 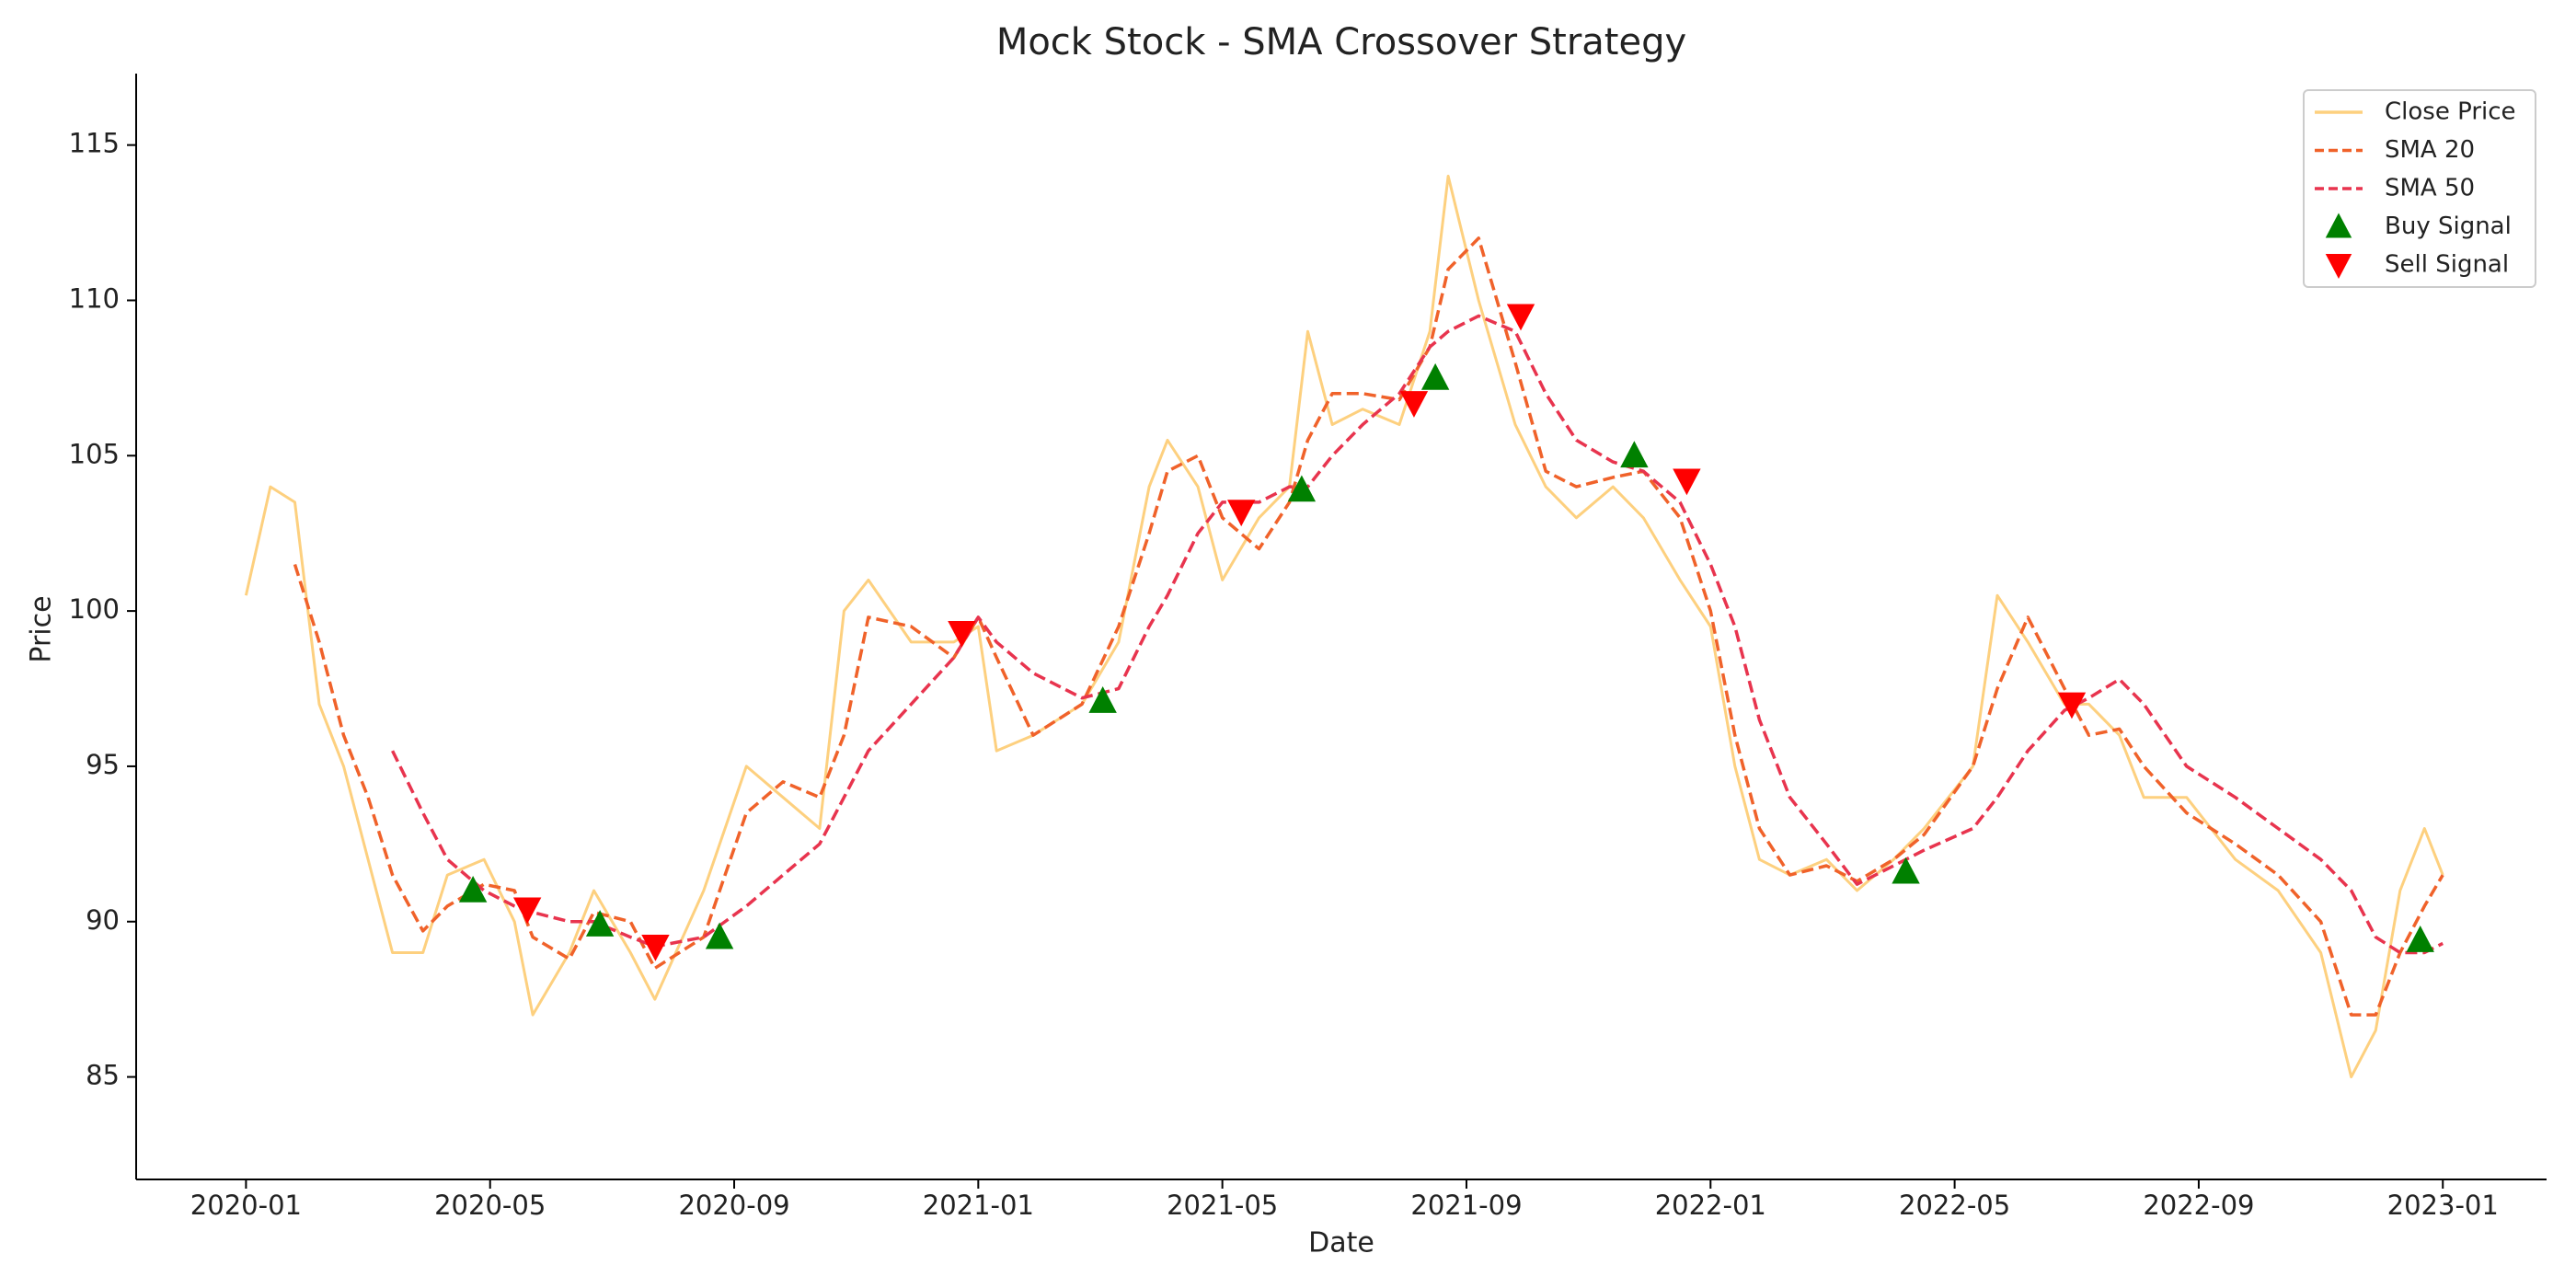 What do you see at coordinates (42, 628) in the screenshot?
I see `y-axis-label: Price` at bounding box center [42, 628].